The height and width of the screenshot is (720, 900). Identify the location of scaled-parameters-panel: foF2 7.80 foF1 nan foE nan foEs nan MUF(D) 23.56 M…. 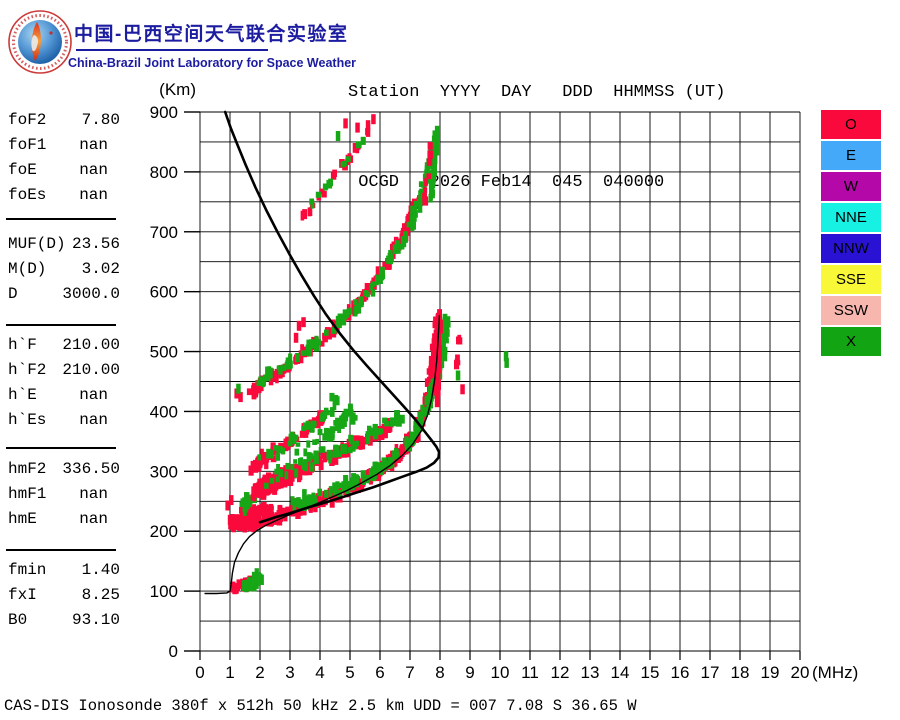
(65, 330).